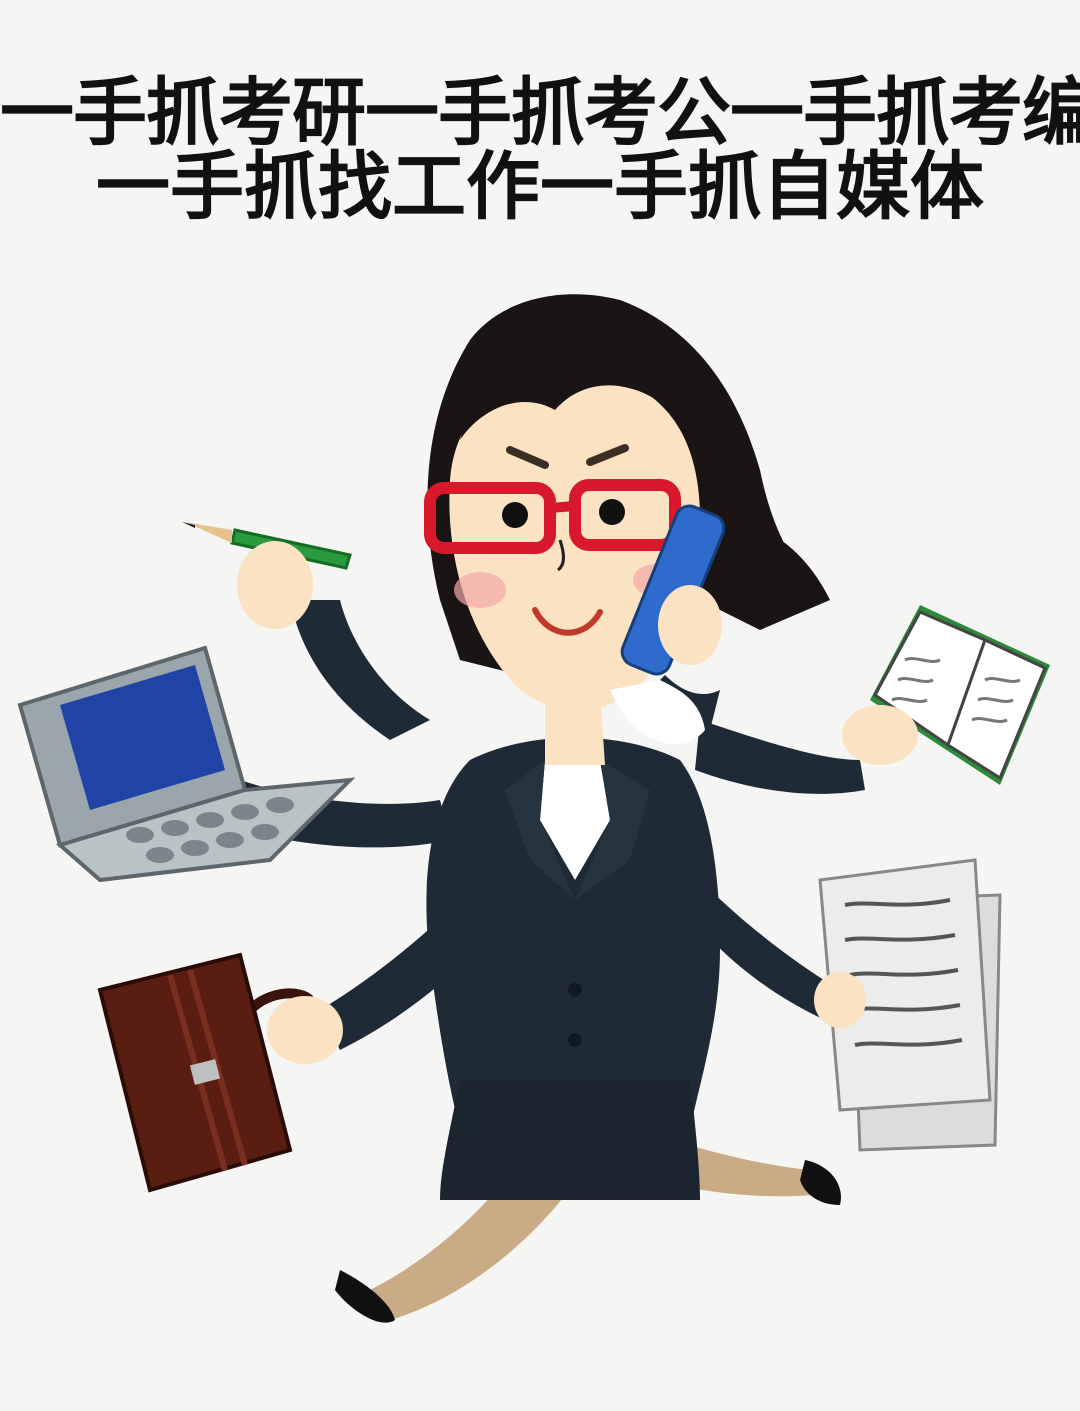 This screenshot has width=1080, height=1411. Describe the element at coordinates (587, 392) in the screenshot. I see `front-hair` at that location.